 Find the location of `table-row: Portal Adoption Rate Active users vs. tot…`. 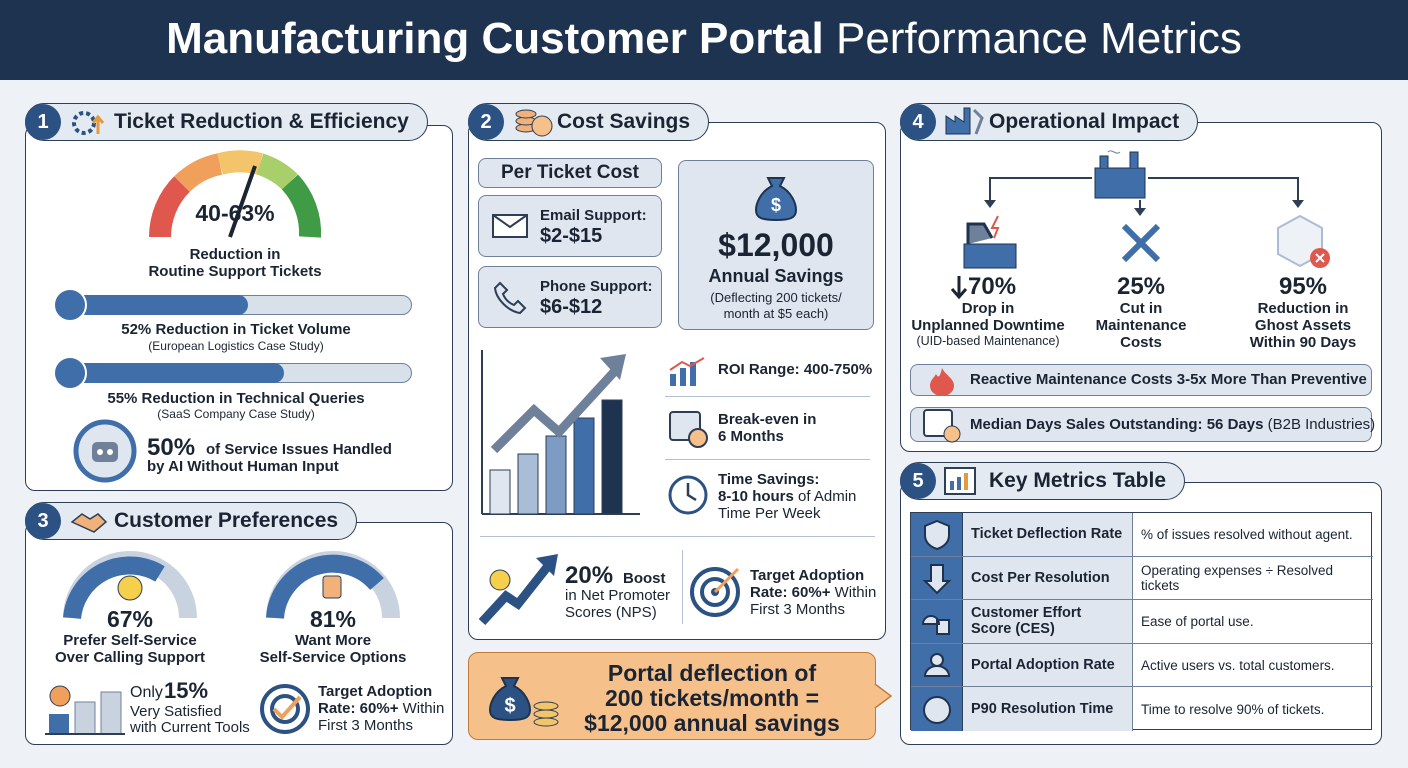

table-row: Portal Adoption Rate Active users vs. tot… is located at coordinates (1142, 665).